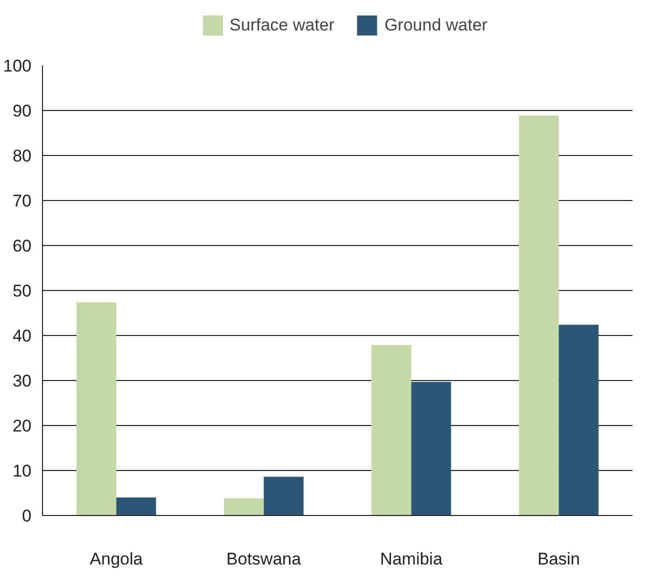 This screenshot has width=653, height=587. Describe the element at coordinates (264, 559) in the screenshot. I see `x-tick-label: Botswana` at that location.